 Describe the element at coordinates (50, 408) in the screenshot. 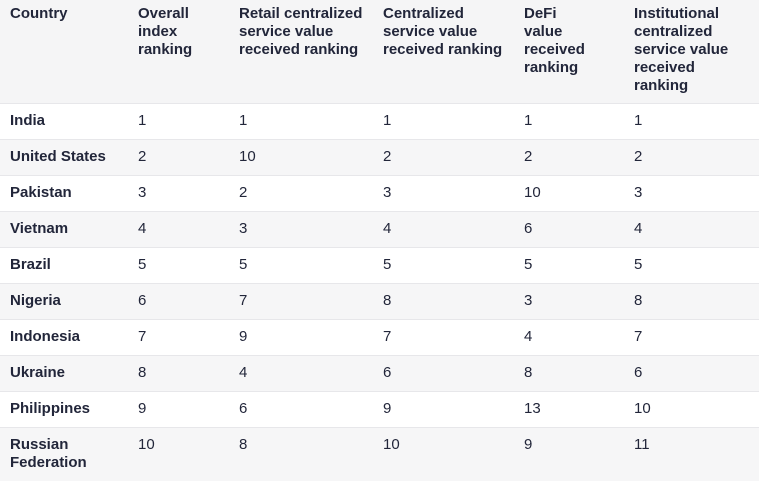

I see `country-cell: Philippines` at that location.